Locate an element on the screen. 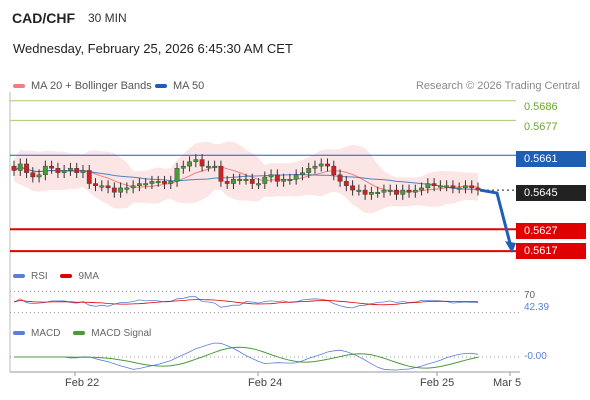 This screenshot has height=400, width=590. rsi-legend: RSI 9MA is located at coordinates (56, 276).